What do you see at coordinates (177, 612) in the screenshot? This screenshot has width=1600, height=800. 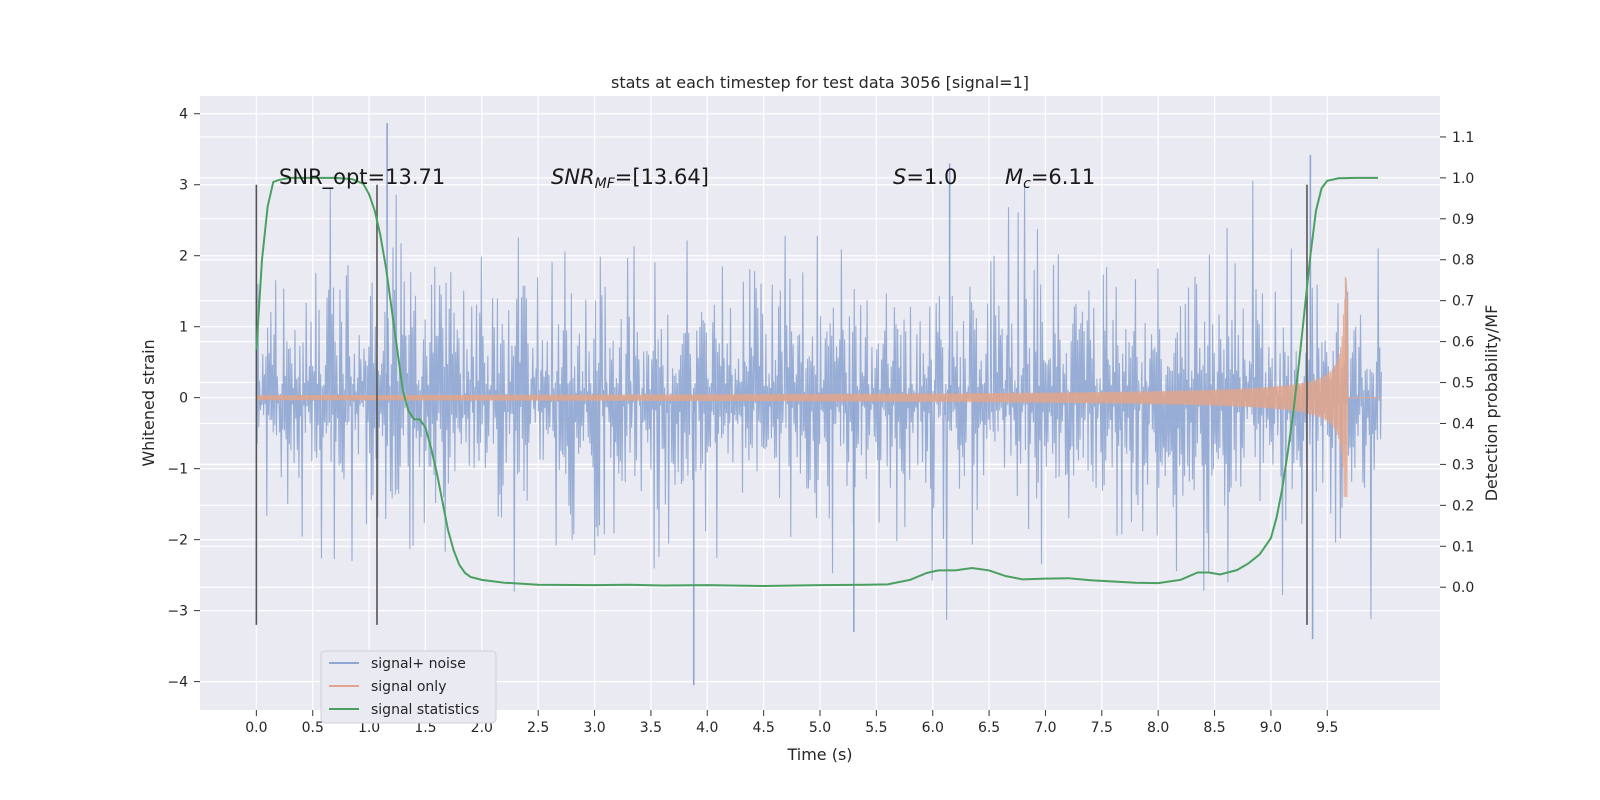 I see `y-tick-label: −3` at bounding box center [177, 612].